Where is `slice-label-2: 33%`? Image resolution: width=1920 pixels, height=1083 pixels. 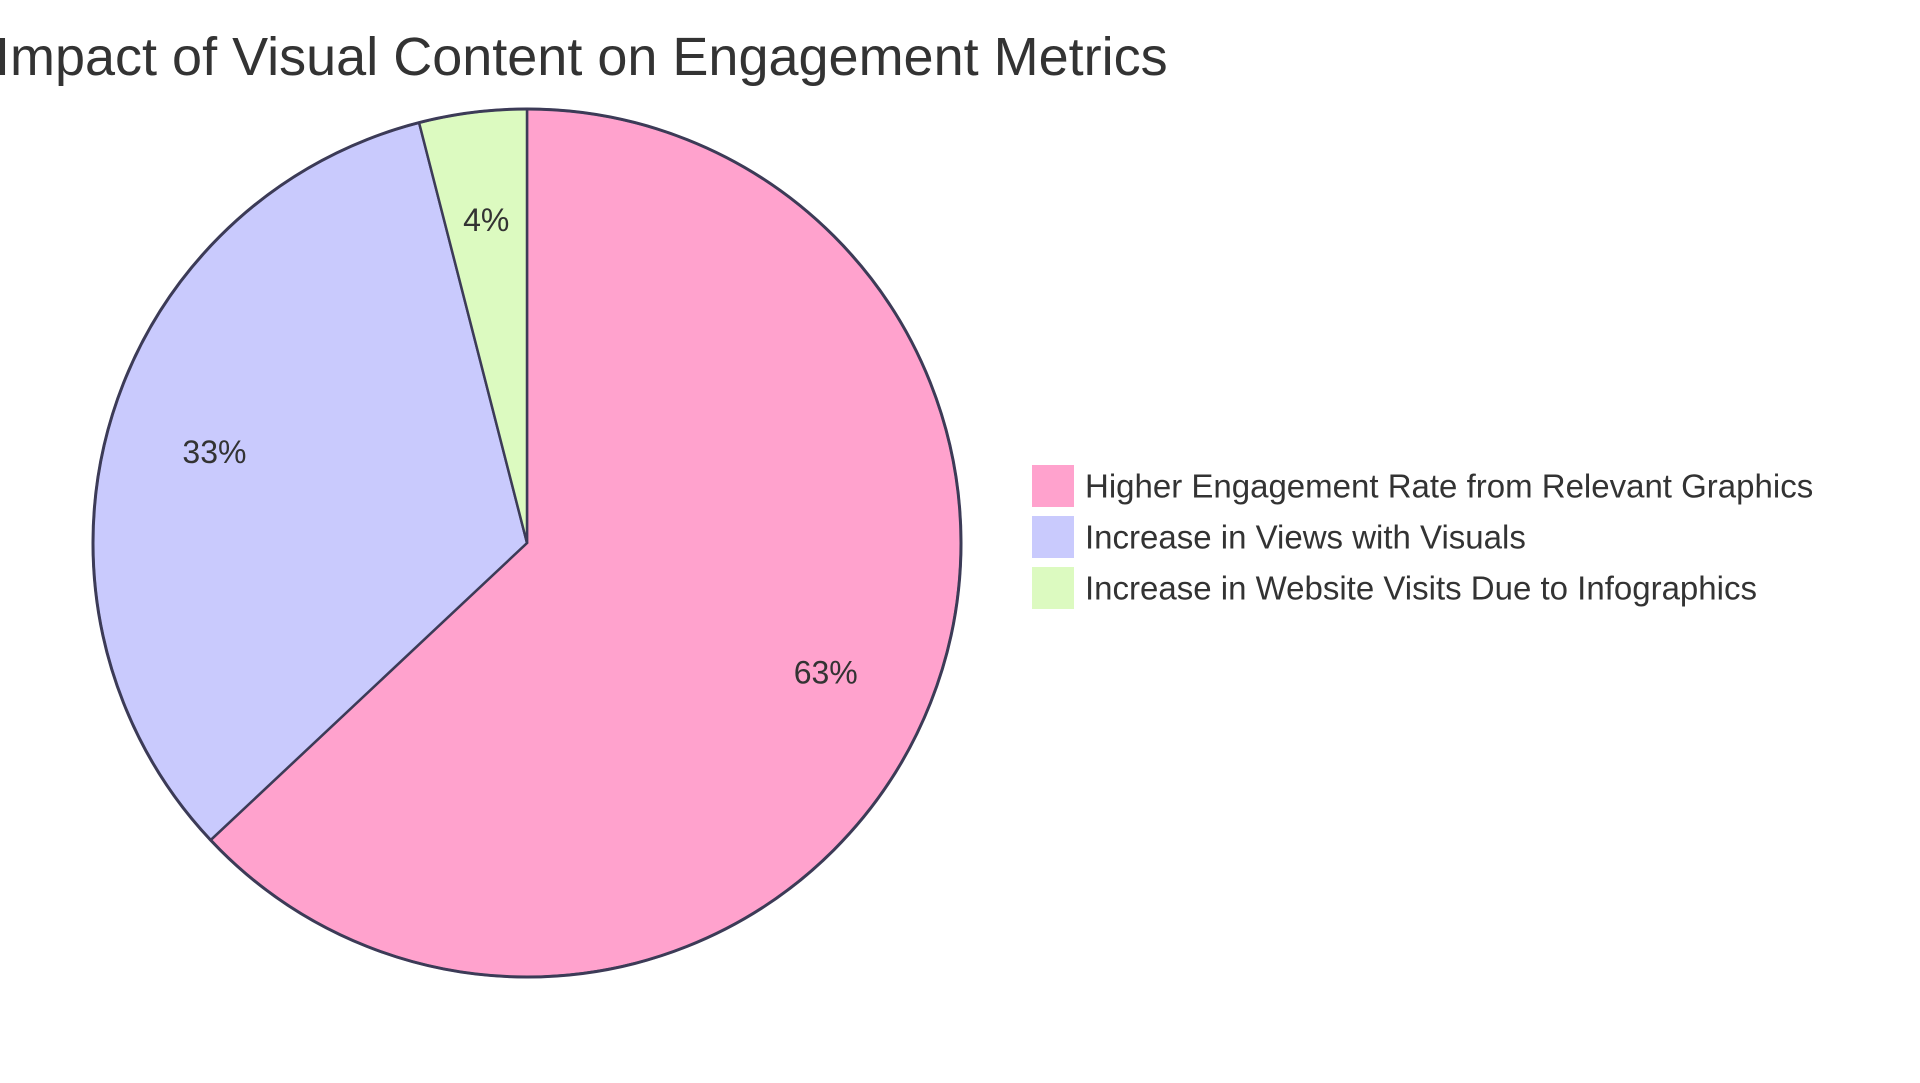
slice-label-2: 33% is located at coordinates (214, 452).